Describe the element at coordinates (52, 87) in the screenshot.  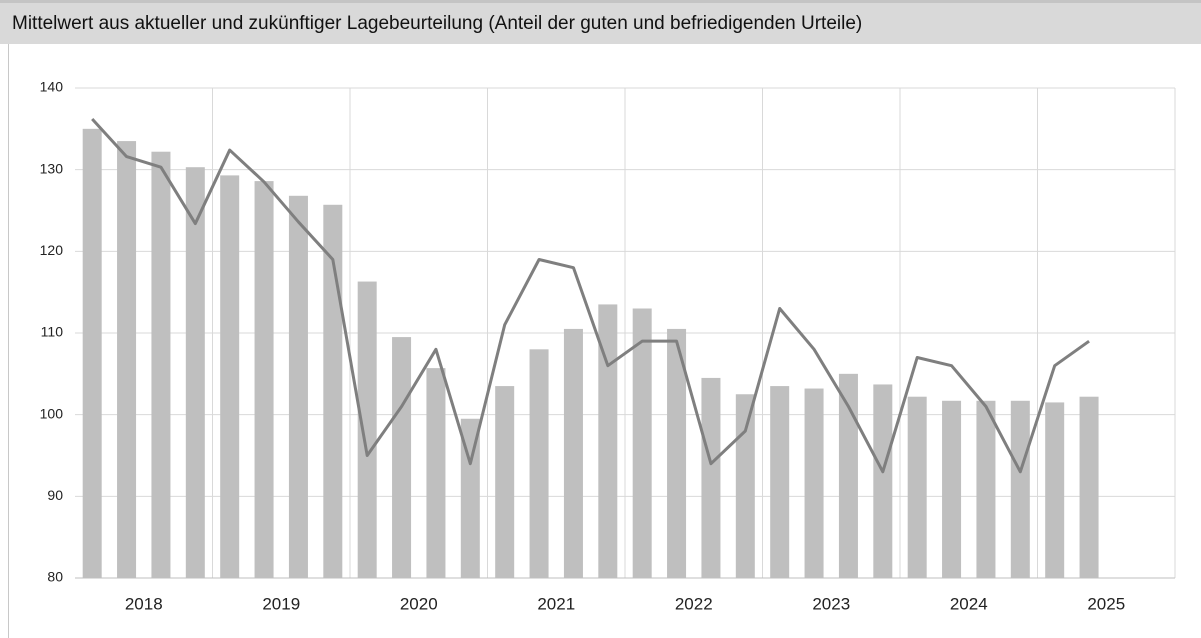
I see `y-tick-label: 140` at that location.